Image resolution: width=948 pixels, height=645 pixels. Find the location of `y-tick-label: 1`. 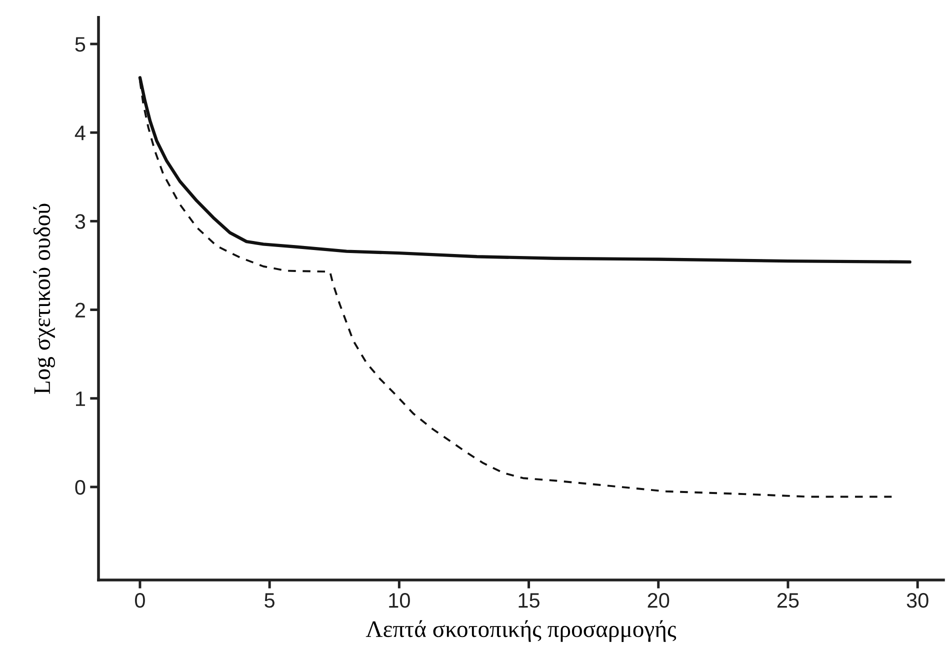

y-tick-label: 1 is located at coordinates (80, 399).